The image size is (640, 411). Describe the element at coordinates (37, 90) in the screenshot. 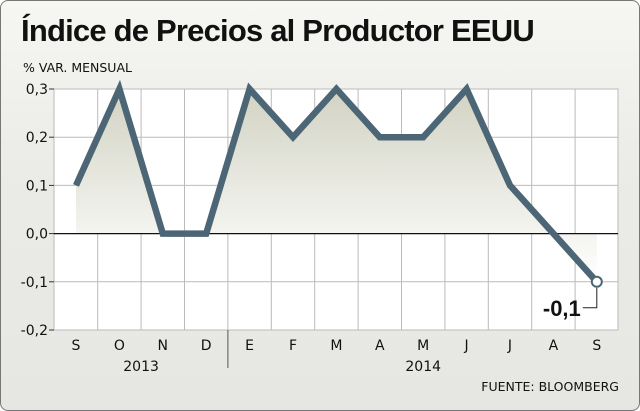

I see `y-tick-label: 0,3` at that location.